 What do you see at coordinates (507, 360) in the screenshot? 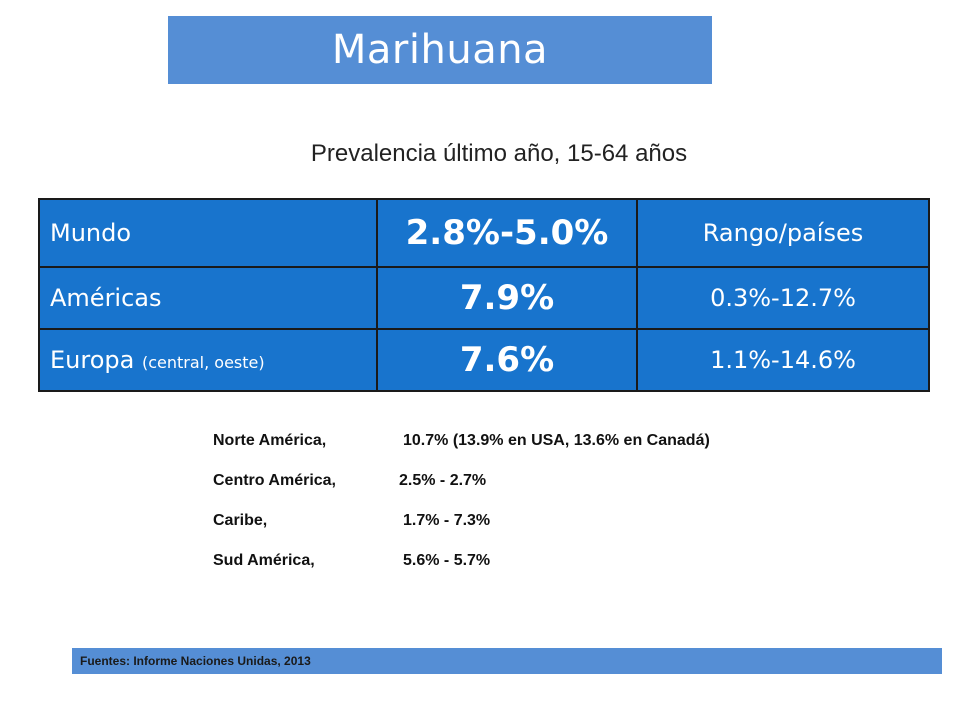
I see `value-cell: 7.6%` at bounding box center [507, 360].